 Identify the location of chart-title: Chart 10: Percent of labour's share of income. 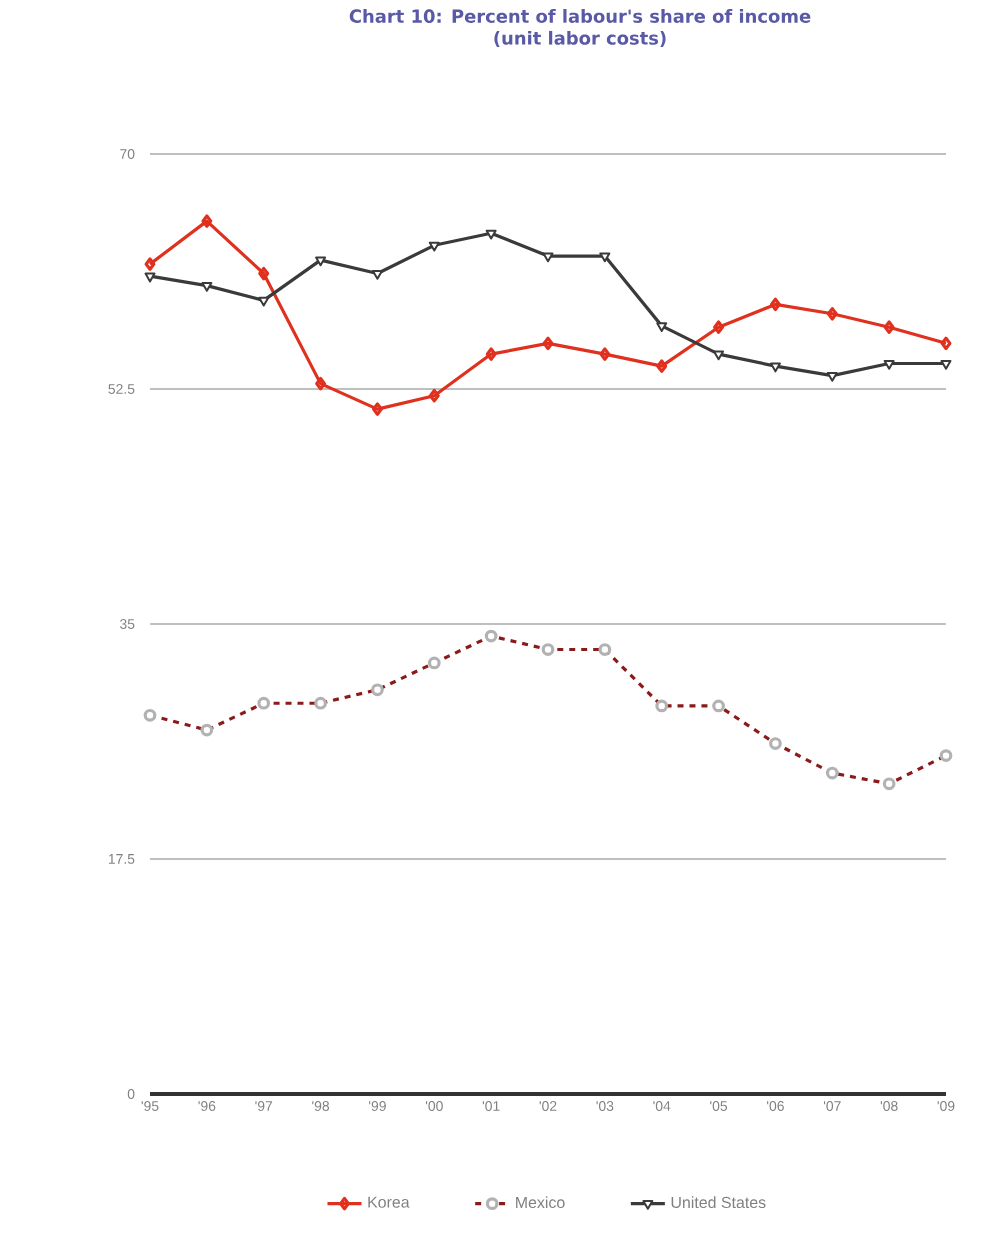
(580, 16).